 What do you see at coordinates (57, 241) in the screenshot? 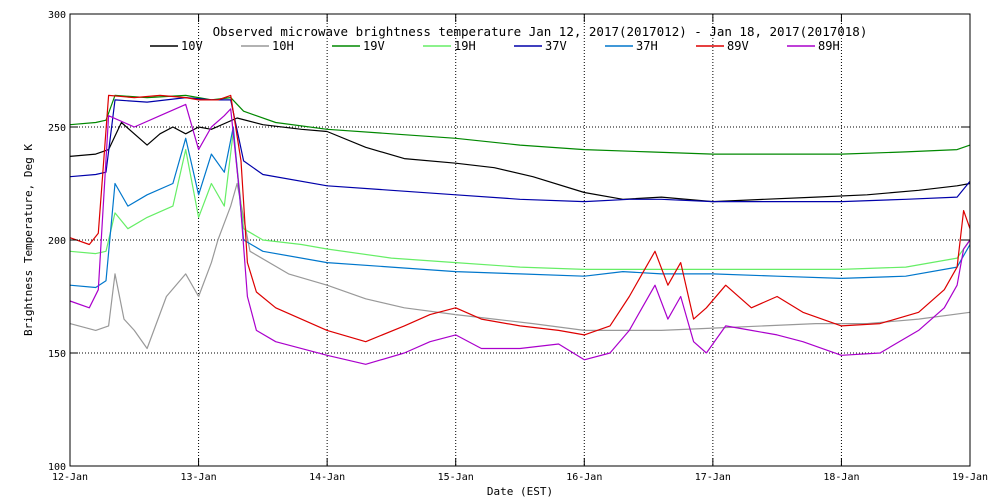
I see `y-tick-label: 200` at bounding box center [57, 241].